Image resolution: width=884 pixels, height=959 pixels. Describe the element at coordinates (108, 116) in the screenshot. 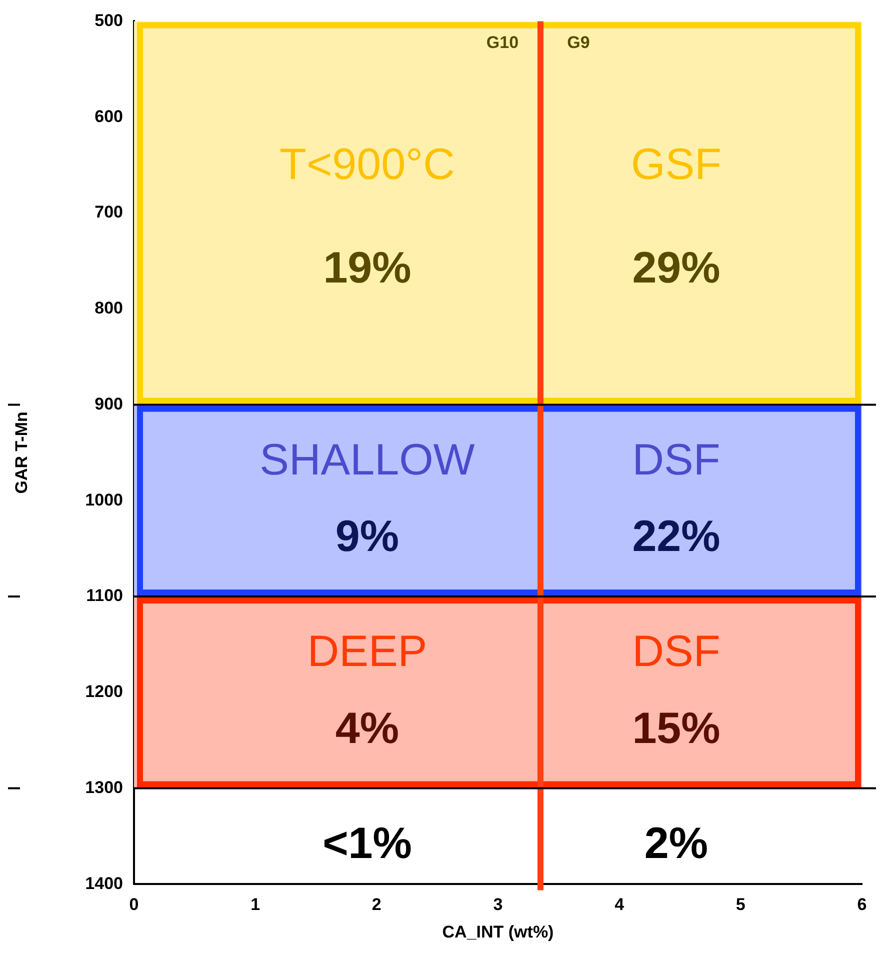

I see `y-tick-label: 600` at that location.